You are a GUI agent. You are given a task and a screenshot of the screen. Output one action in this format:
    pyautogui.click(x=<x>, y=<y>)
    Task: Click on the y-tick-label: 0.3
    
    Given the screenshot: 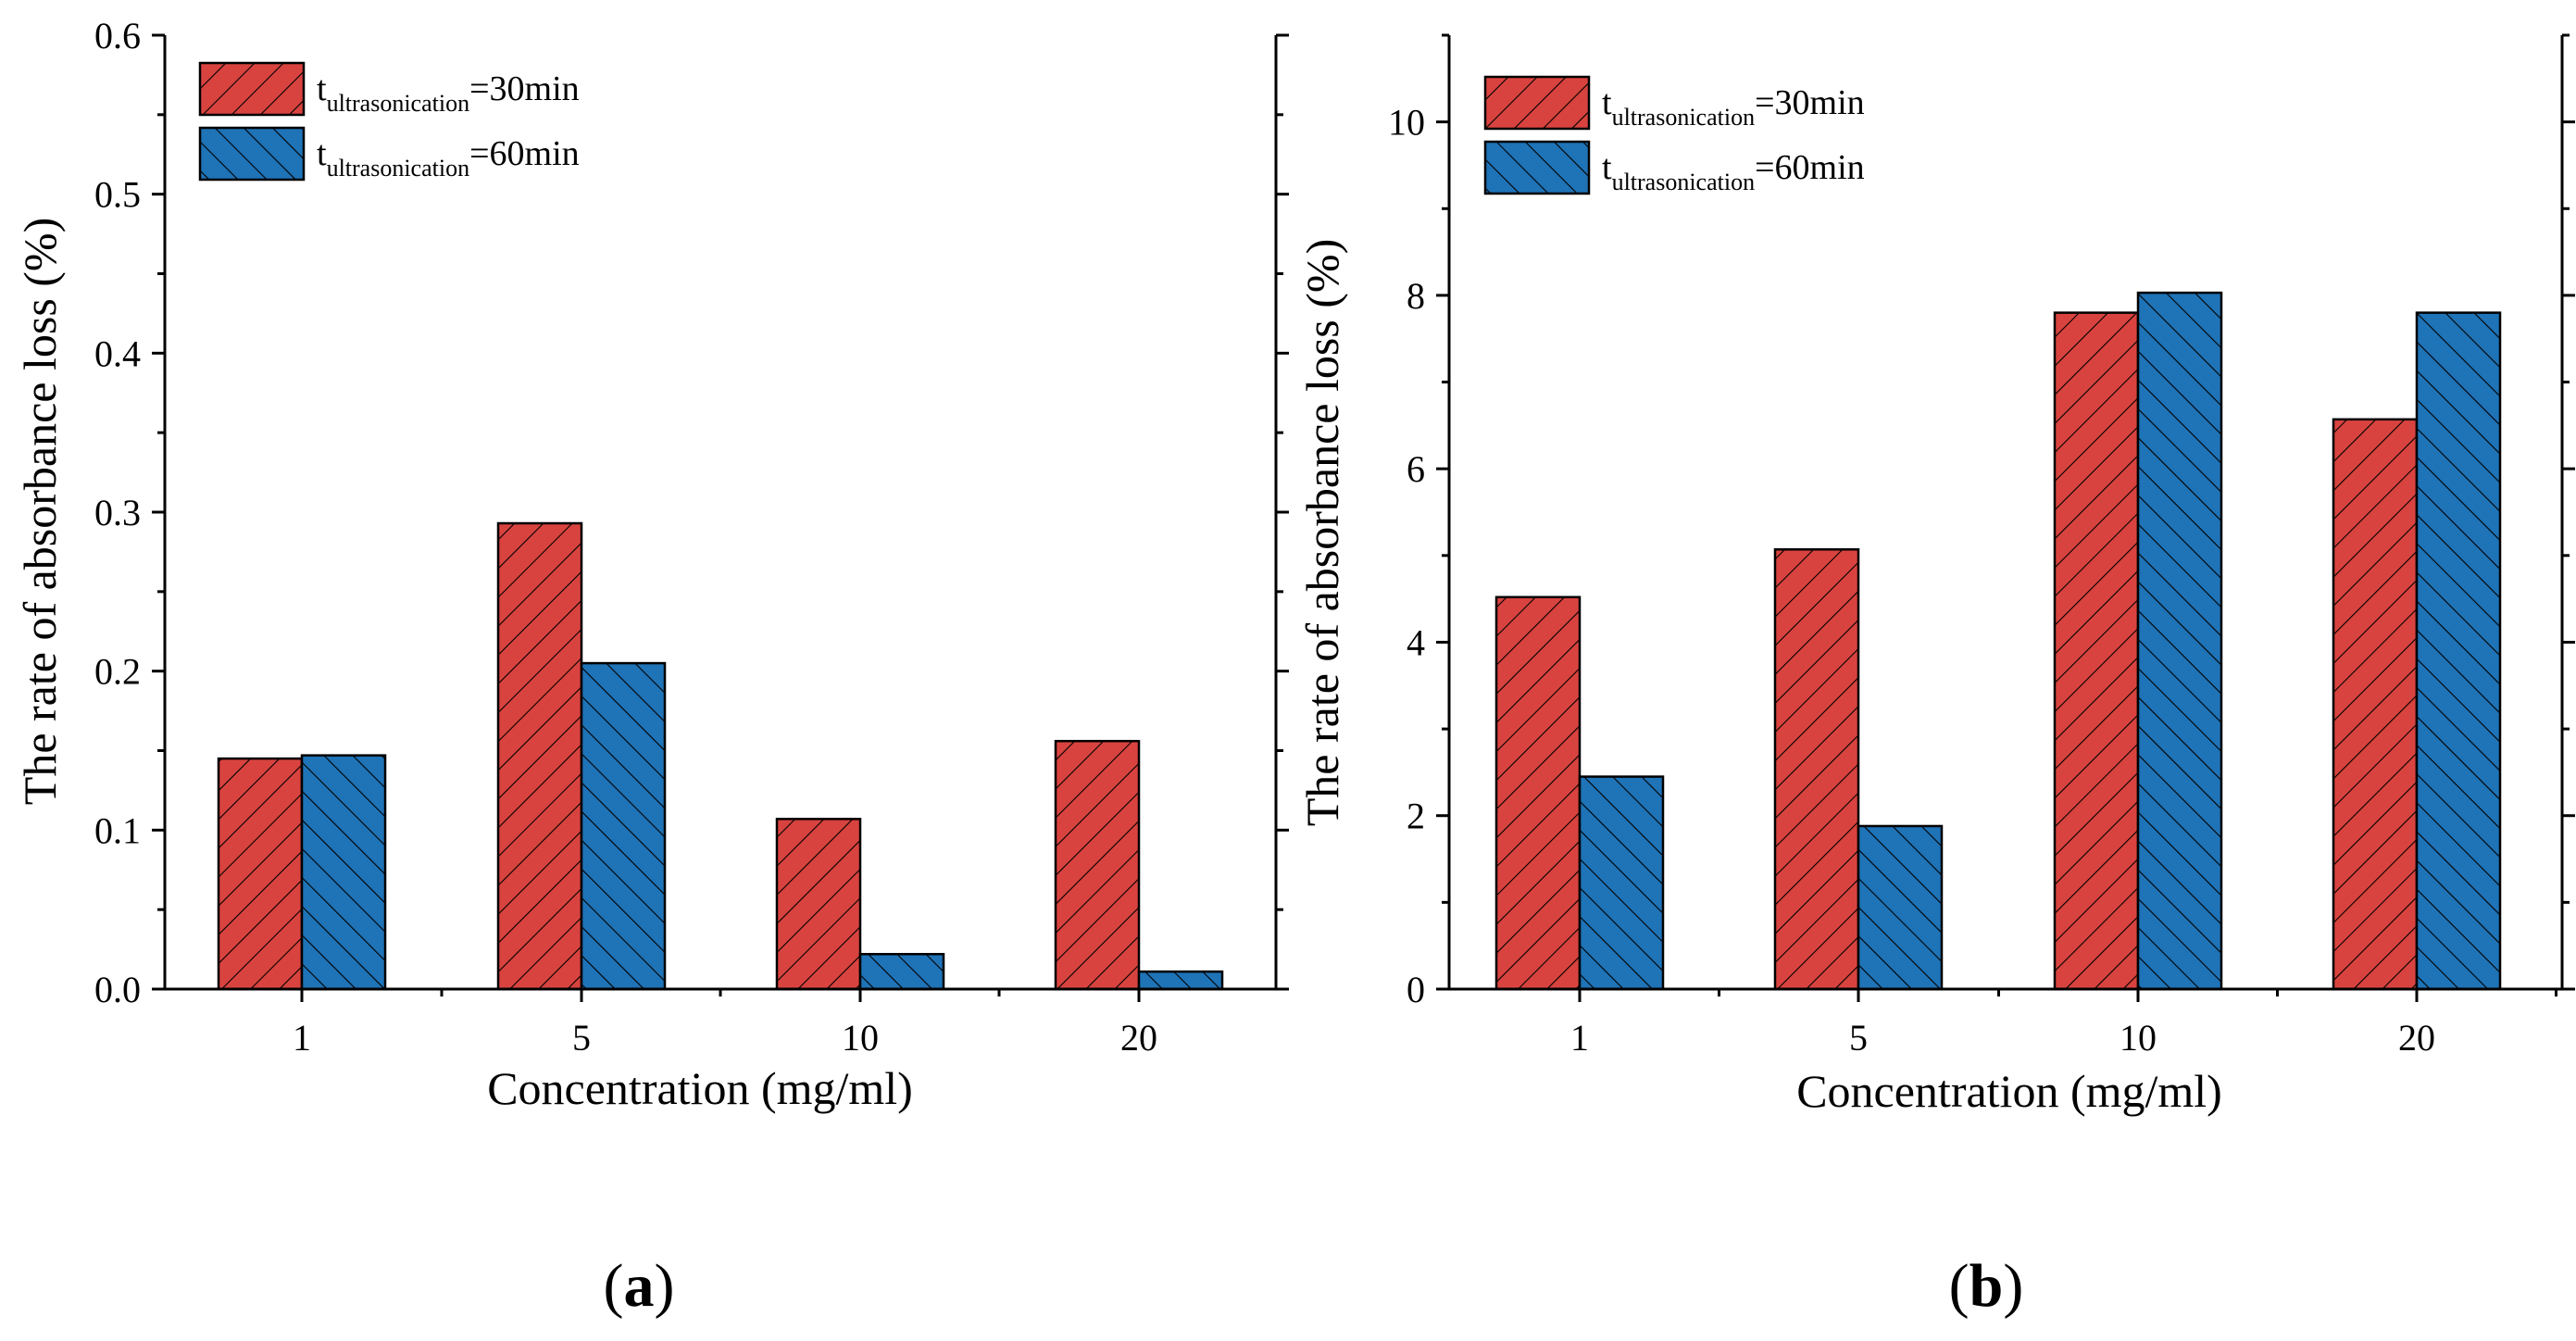 What is the action you would take?
    pyautogui.click(x=117, y=512)
    